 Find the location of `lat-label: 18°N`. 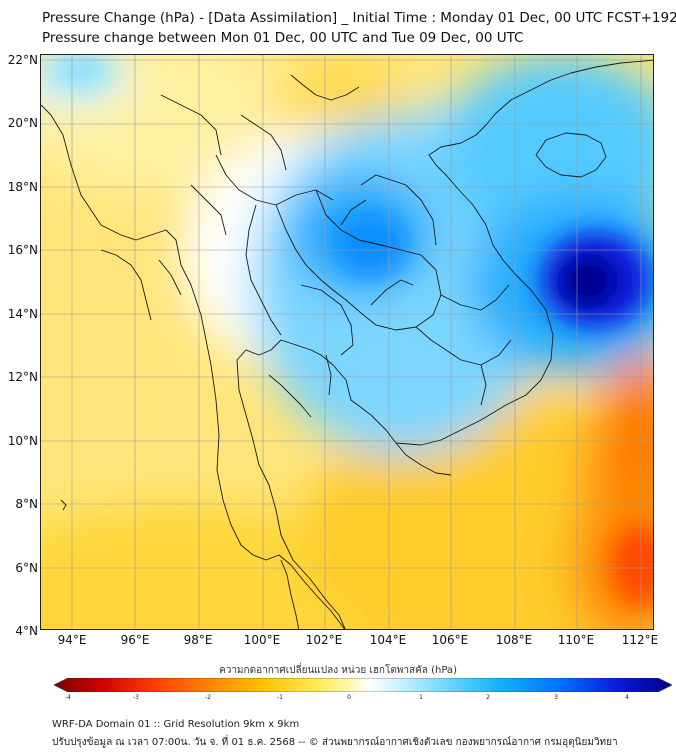

lat-label: 18°N is located at coordinates (22, 187).